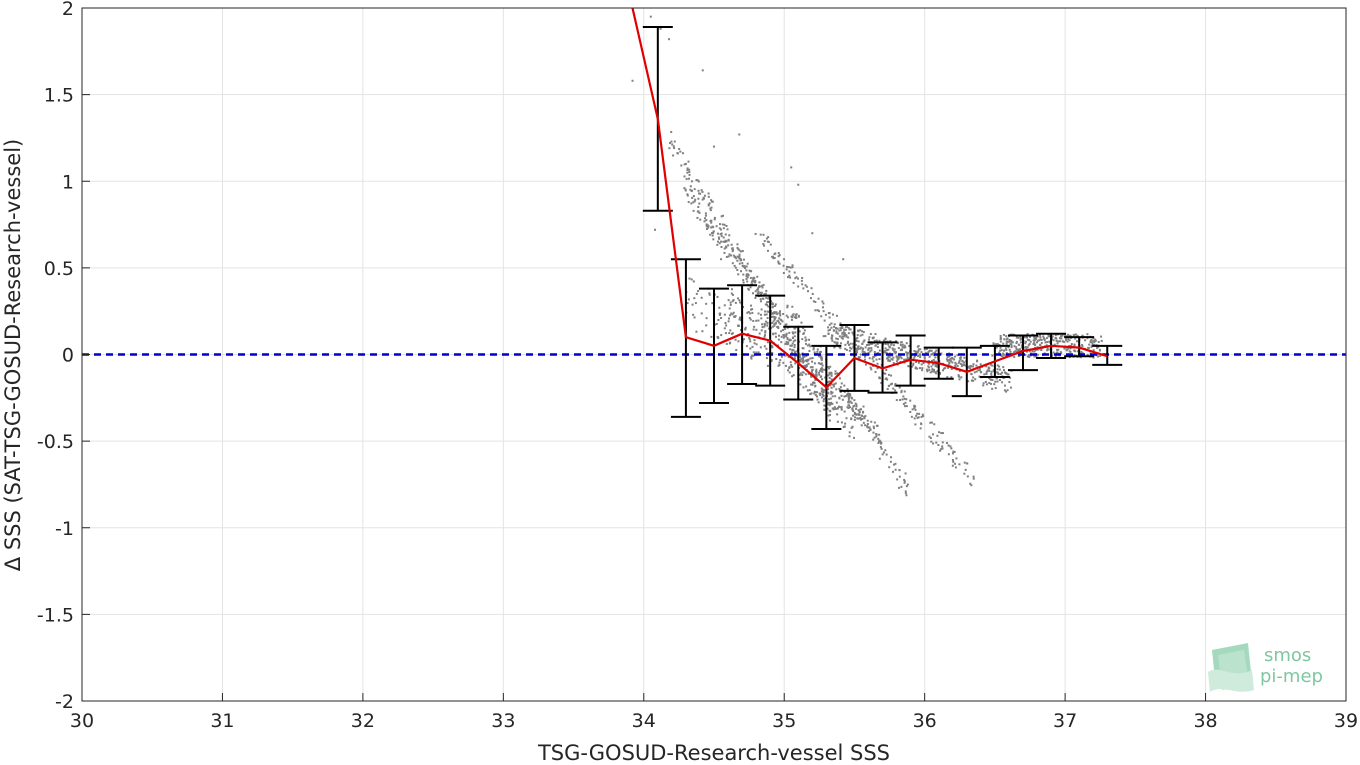 This screenshot has height=765, width=1360. Describe the element at coordinates (503, 721) in the screenshot. I see `x-tick-label: 33` at that location.